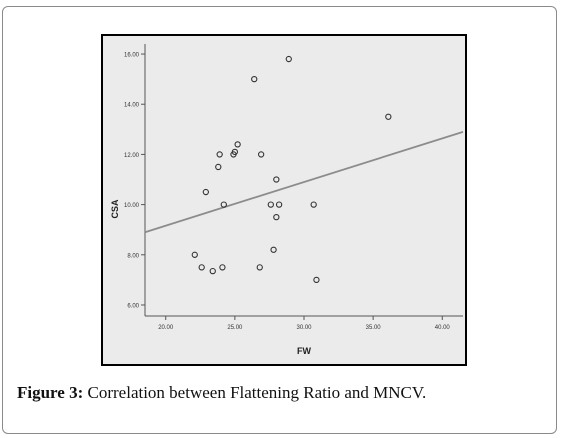  Describe the element at coordinates (135, 180) in the screenshot. I see `y-axis: 6.00 8.00 10.00 12.00 14.00 16.00` at that location.